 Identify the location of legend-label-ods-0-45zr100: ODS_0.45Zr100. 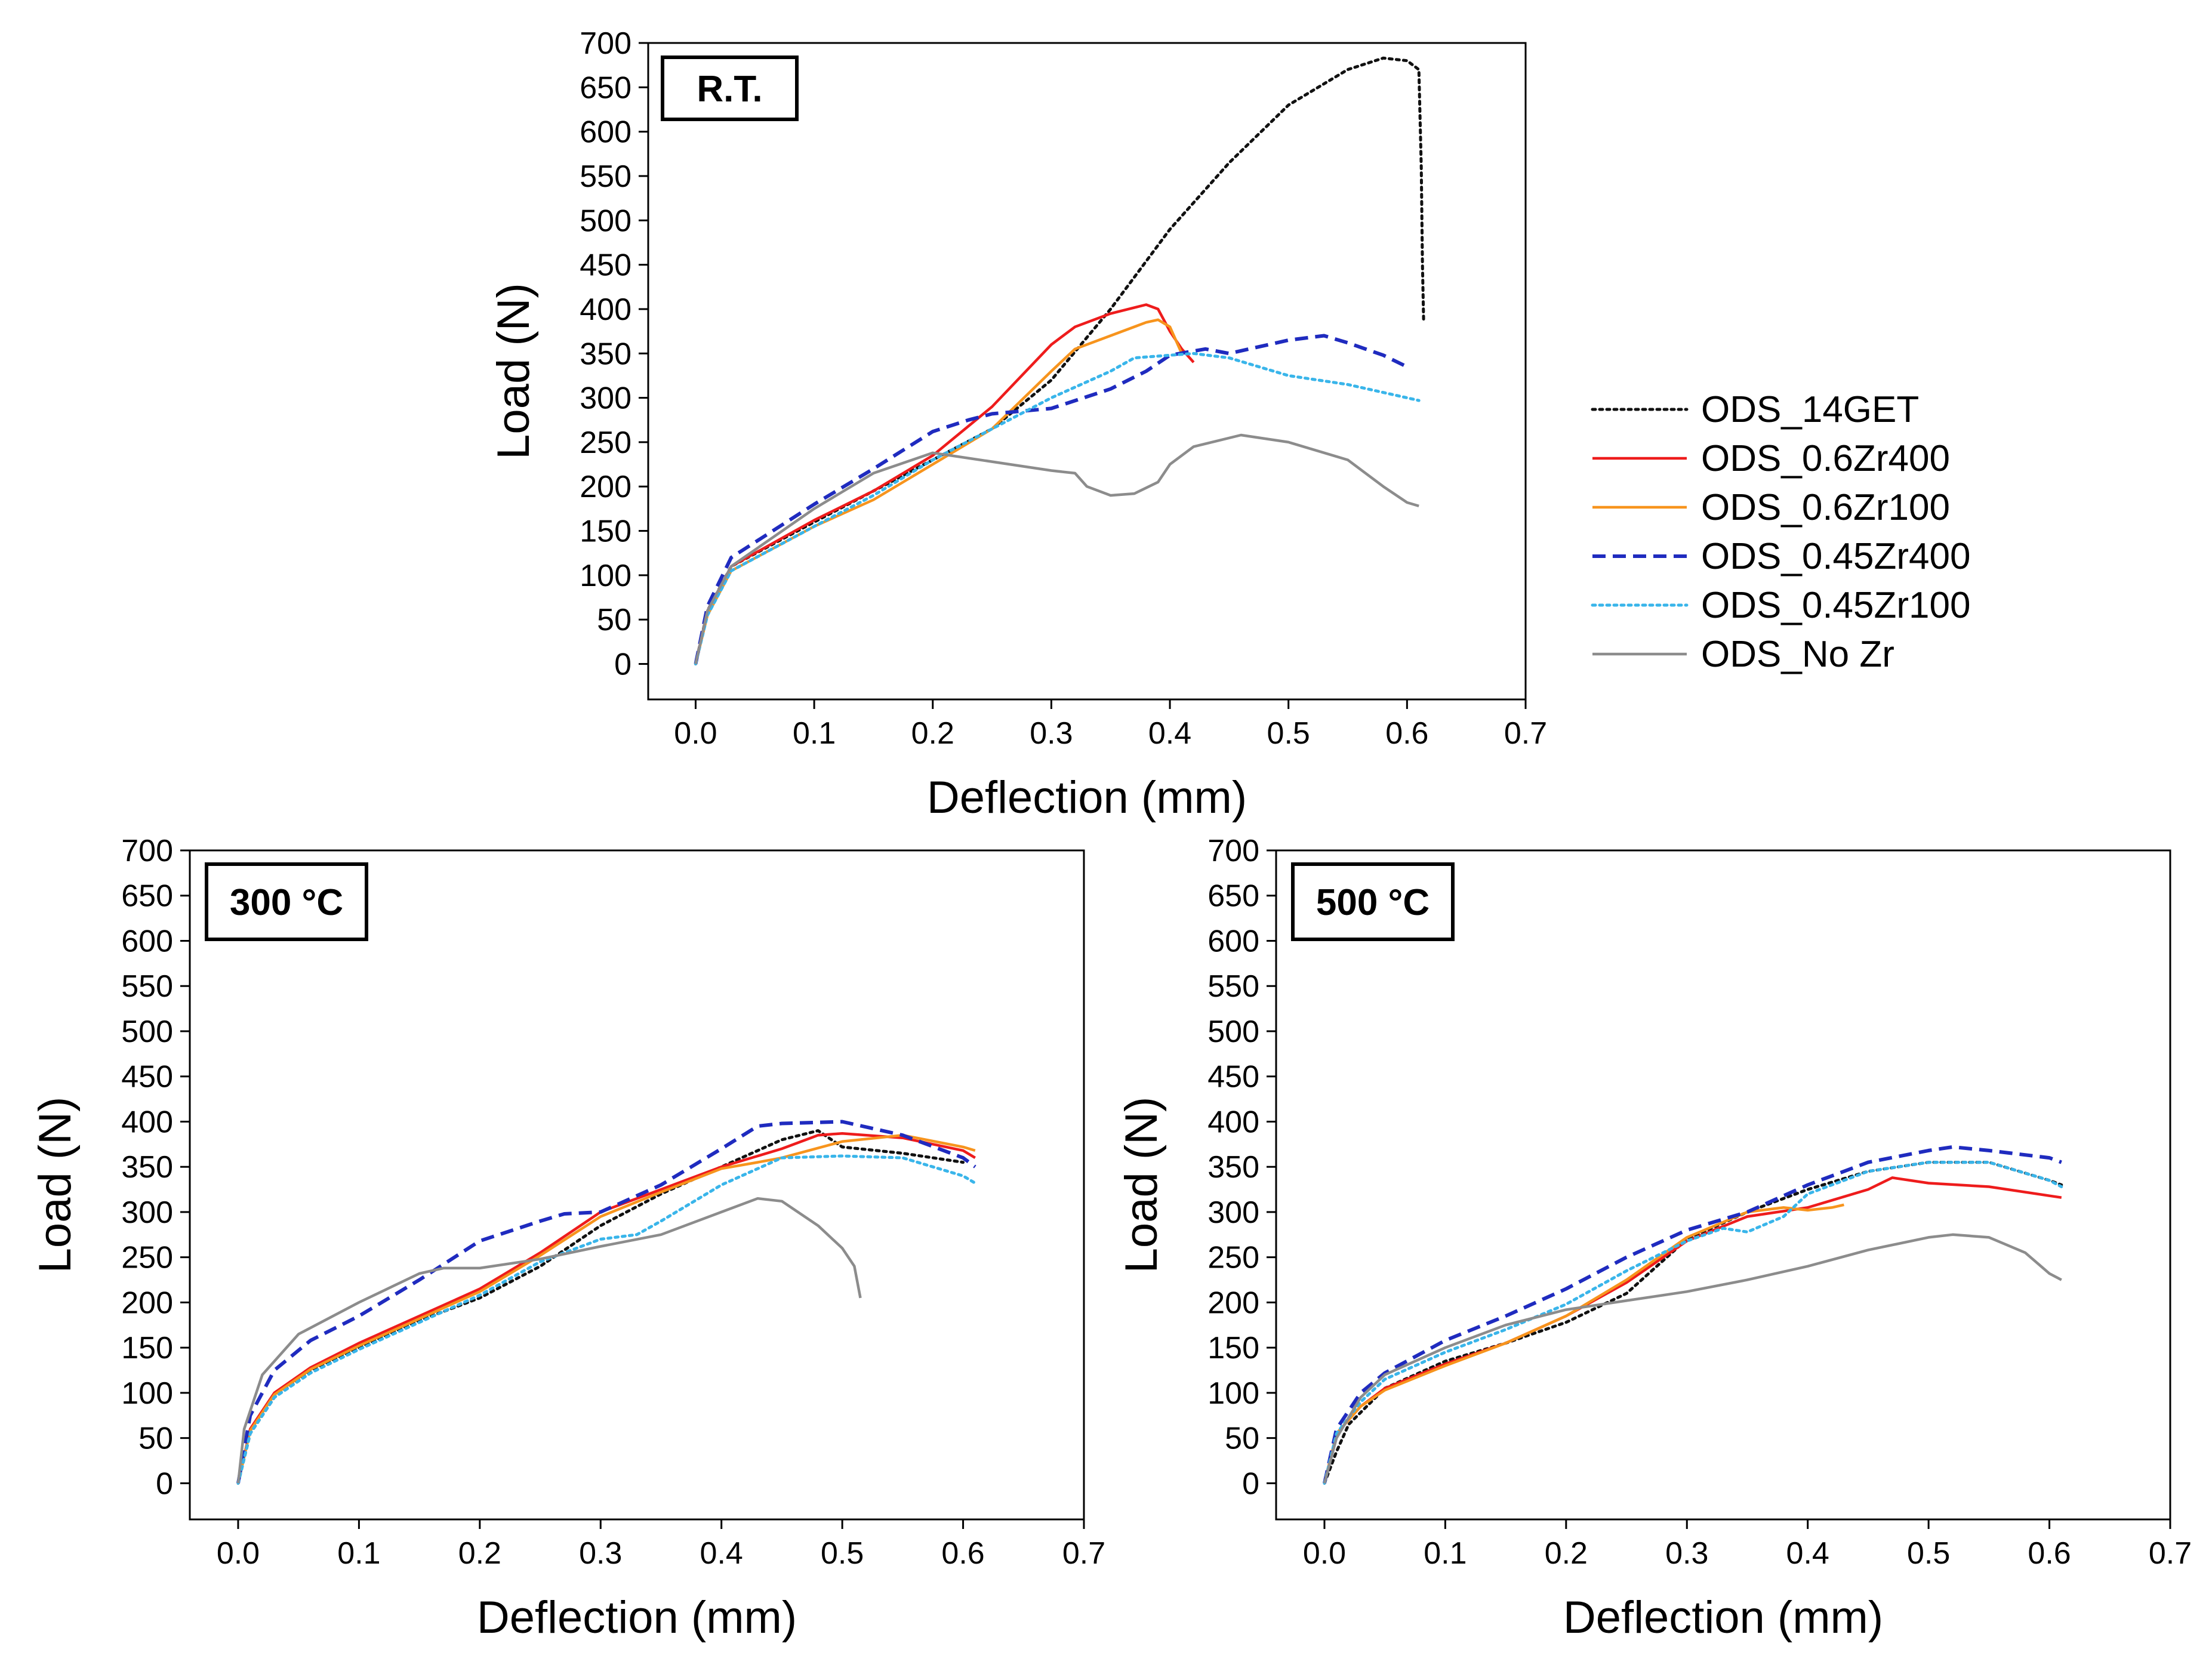
(1836, 605).